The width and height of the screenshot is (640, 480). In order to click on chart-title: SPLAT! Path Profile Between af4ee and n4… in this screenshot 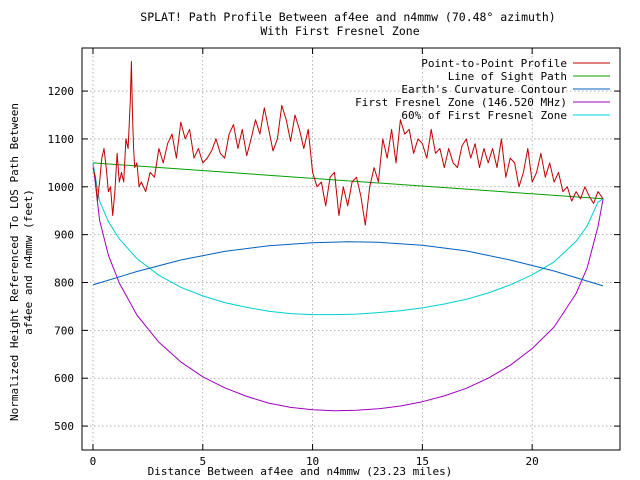, I will do `click(347, 17)`.